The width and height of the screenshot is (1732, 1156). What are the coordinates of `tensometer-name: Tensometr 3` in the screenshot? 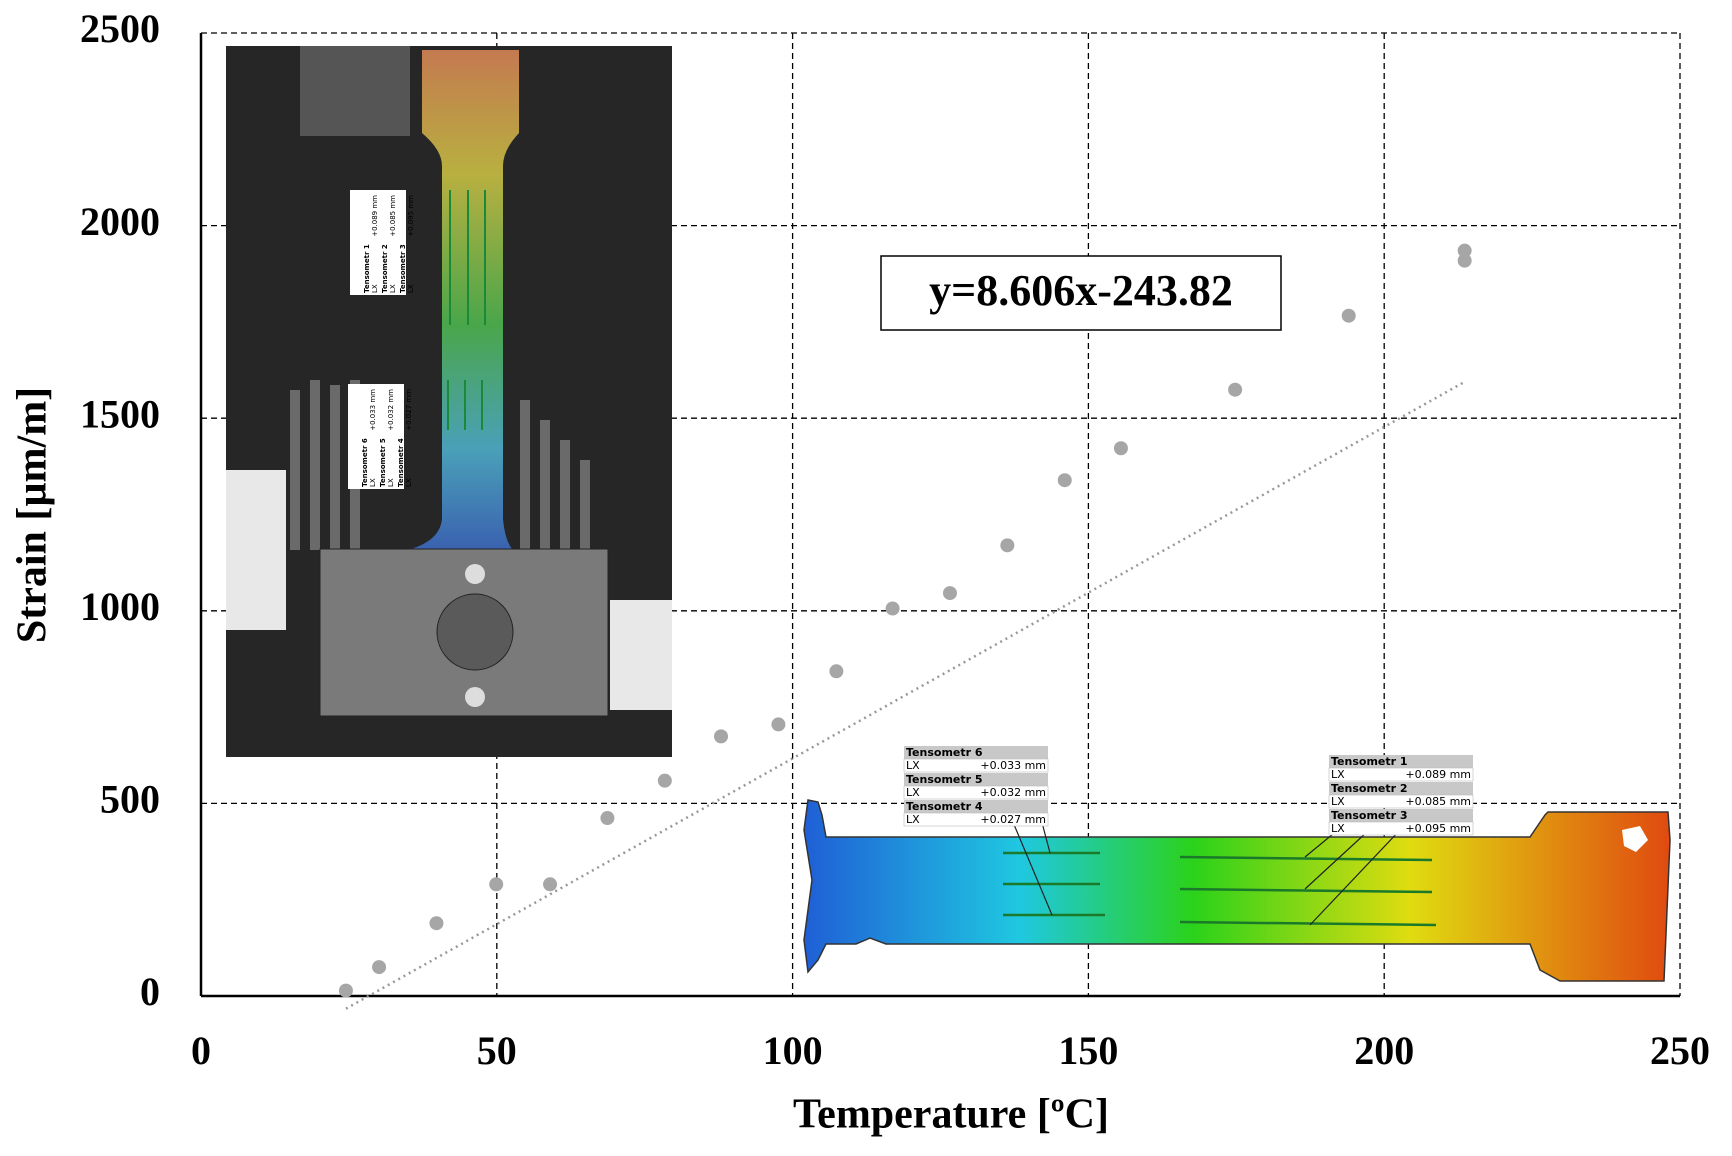 It's located at (1369, 815).